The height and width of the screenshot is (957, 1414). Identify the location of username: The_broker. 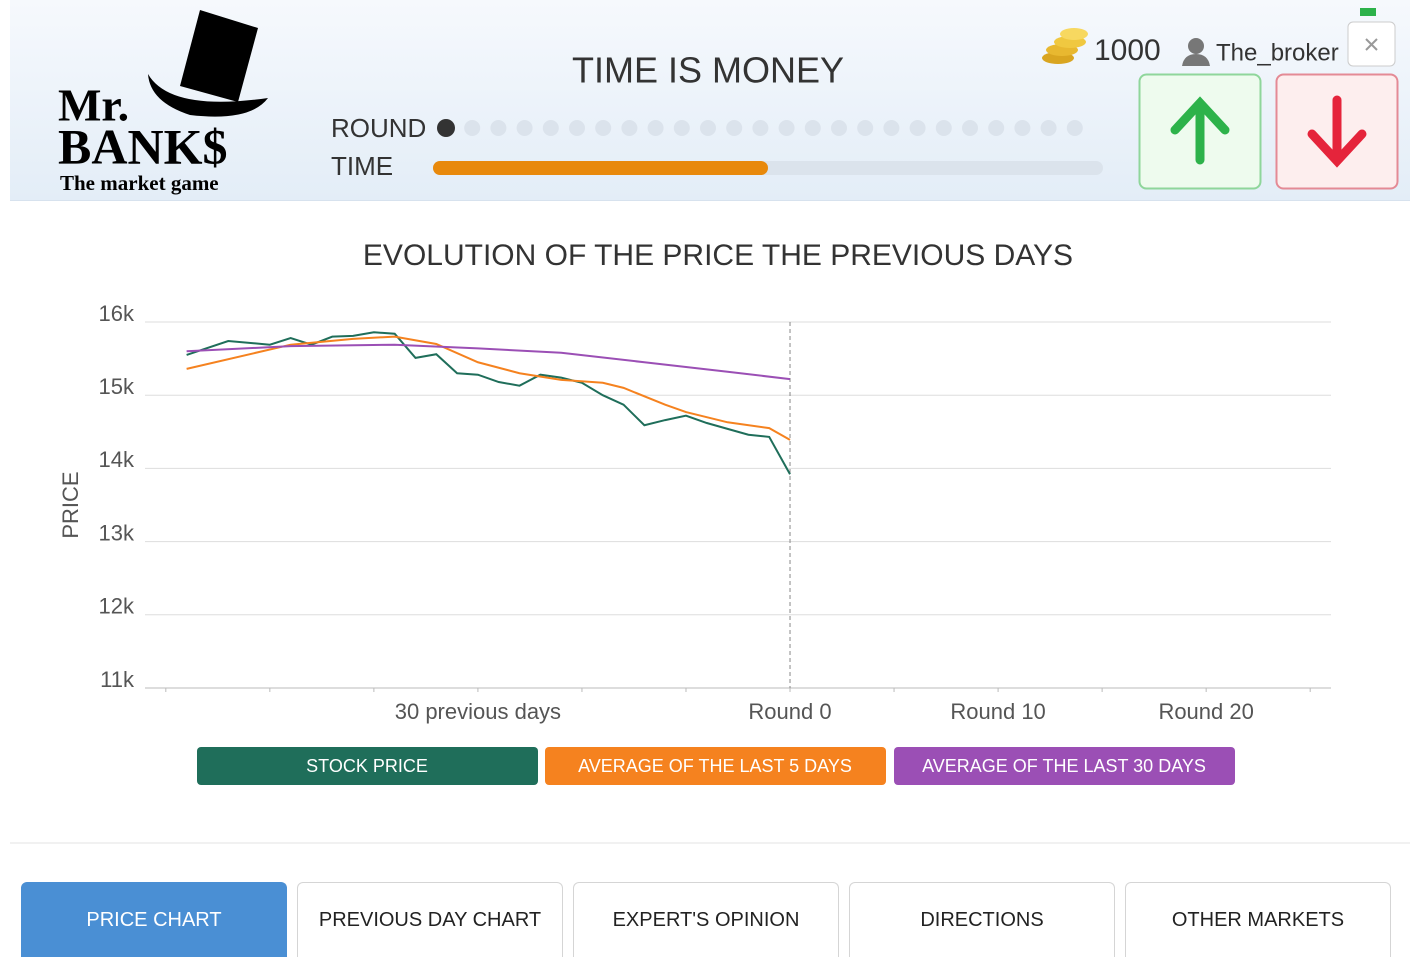
(1277, 52).